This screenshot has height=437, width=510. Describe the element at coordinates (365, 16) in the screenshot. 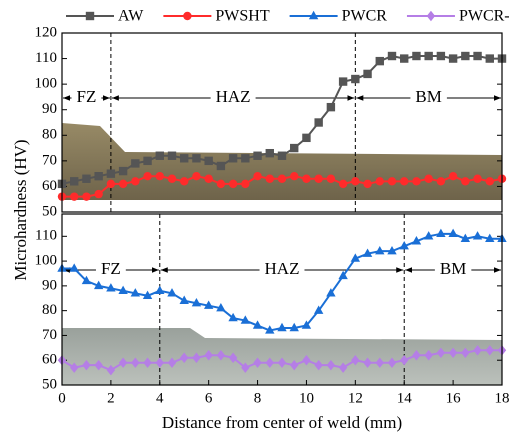

I see `legend-label: PWCR` at that location.